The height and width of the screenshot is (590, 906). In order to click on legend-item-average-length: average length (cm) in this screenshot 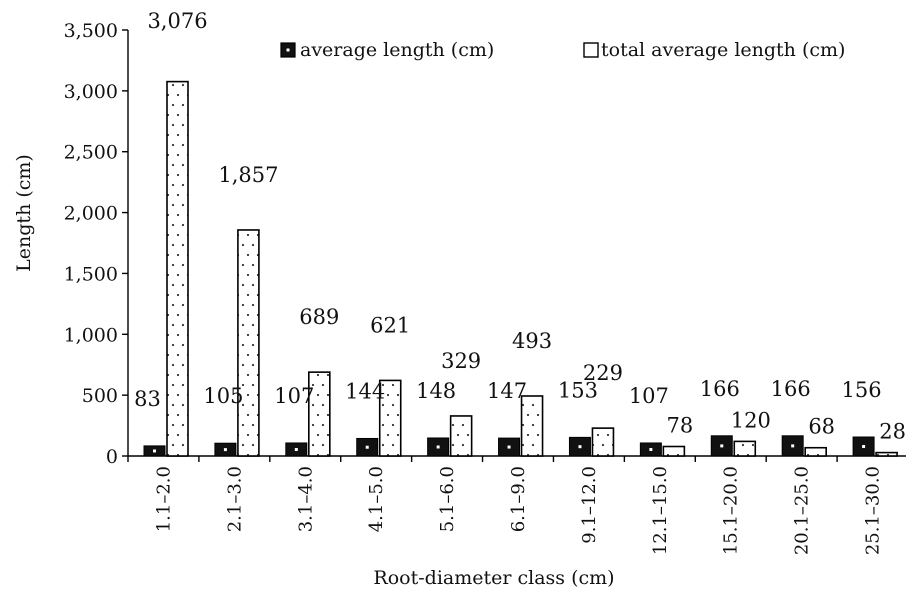, I will do `click(387, 50)`.